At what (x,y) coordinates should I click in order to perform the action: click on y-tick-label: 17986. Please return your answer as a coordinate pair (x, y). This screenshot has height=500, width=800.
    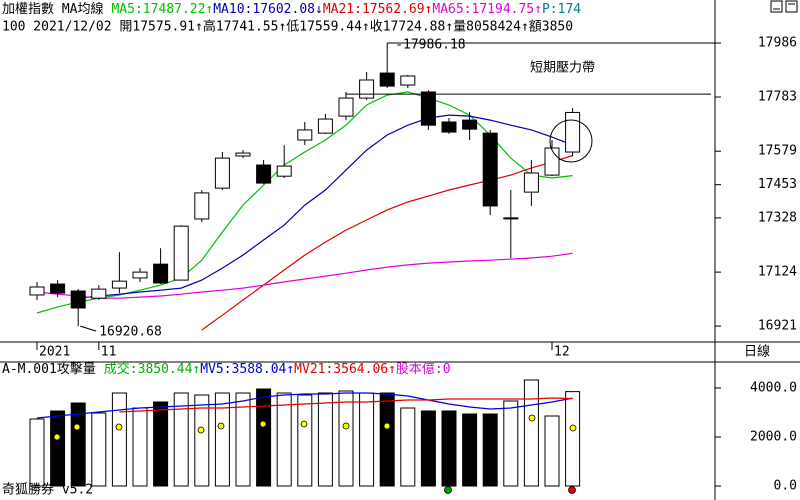
    Looking at the image, I should click on (777, 43).